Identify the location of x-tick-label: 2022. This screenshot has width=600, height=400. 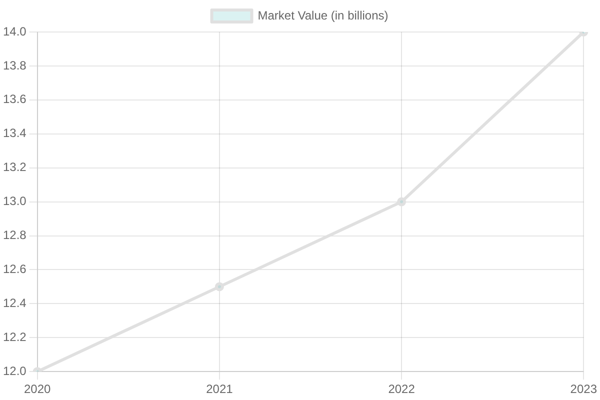
(402, 389).